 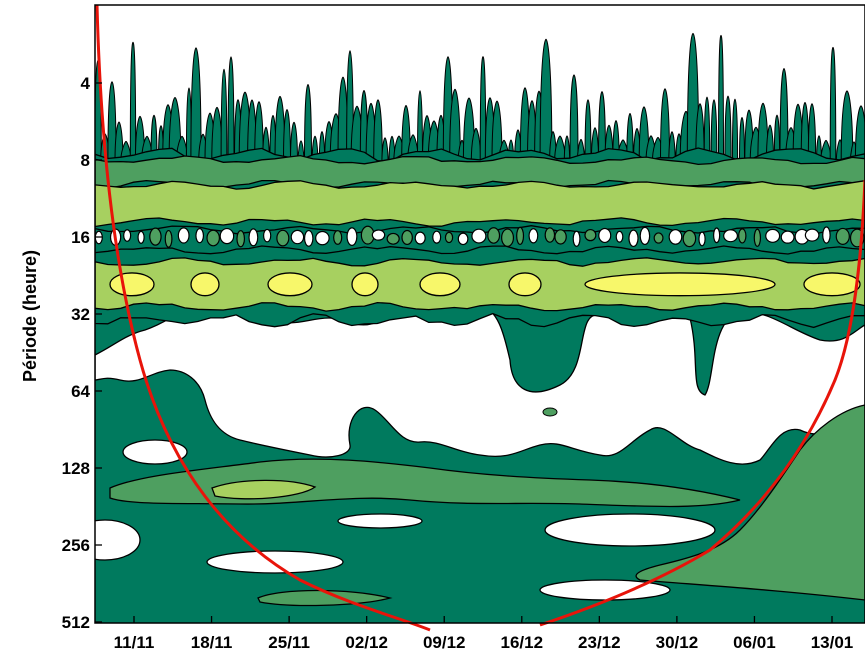 What do you see at coordinates (76, 622) in the screenshot?
I see `y-tick-label: 512` at bounding box center [76, 622].